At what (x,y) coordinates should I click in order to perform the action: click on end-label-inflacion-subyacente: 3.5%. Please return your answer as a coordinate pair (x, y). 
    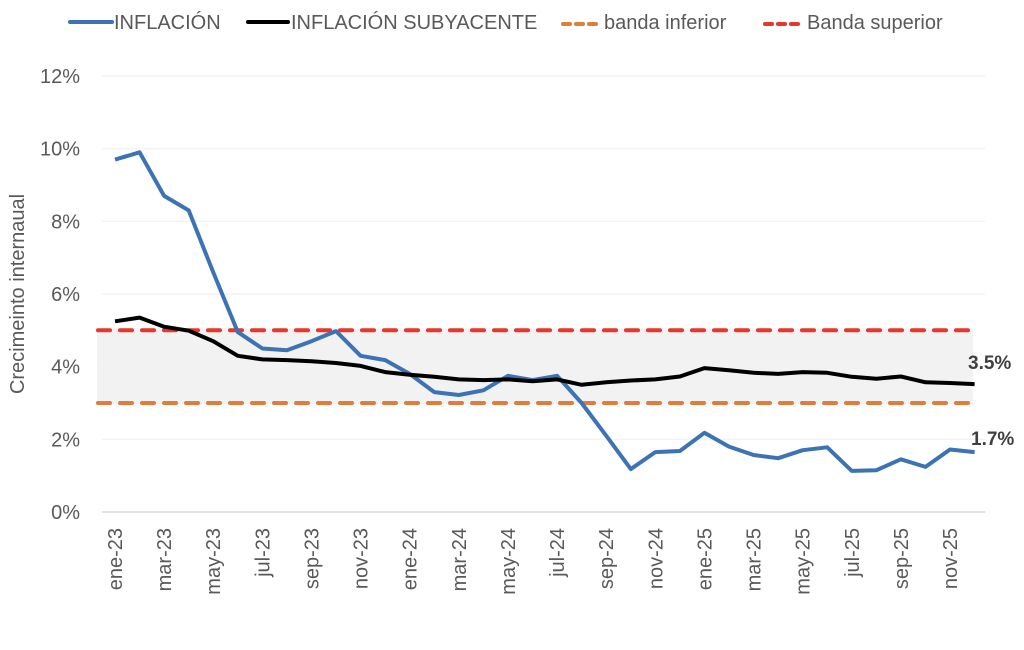
    Looking at the image, I should click on (989, 363).